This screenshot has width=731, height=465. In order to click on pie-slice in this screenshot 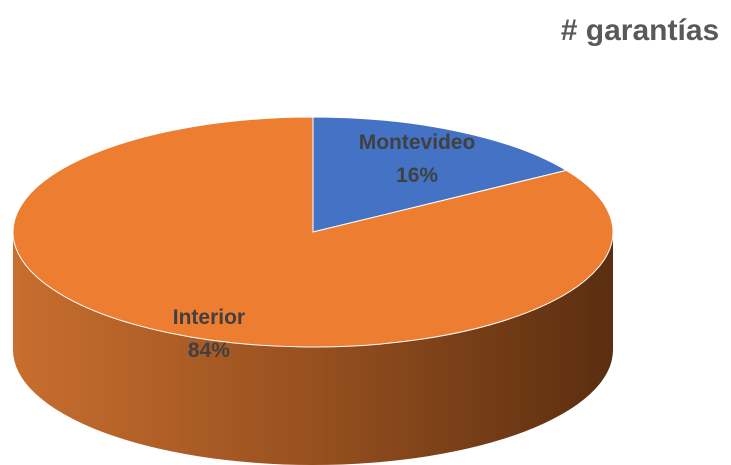, I will do `click(440, 174)`.